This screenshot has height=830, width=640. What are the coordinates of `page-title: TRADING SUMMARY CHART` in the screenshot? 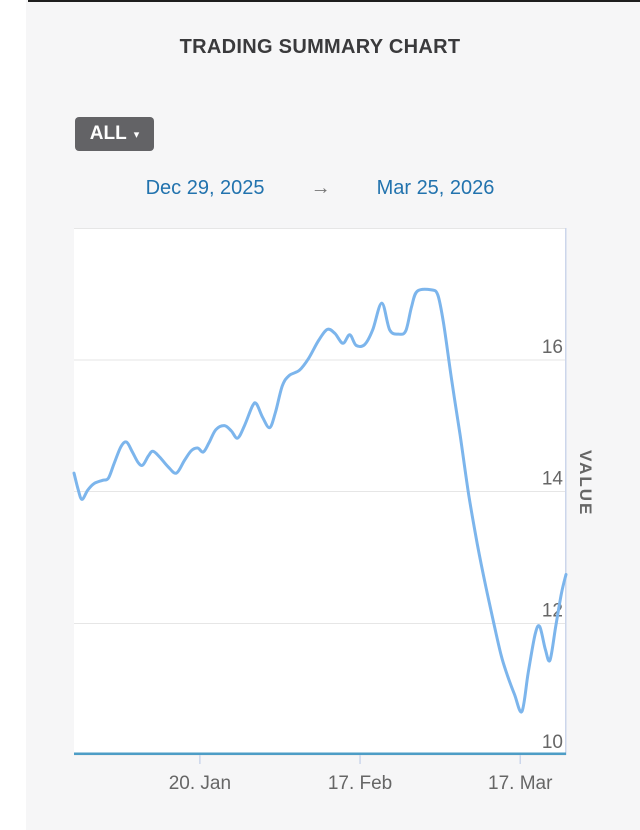 It's located at (320, 47).